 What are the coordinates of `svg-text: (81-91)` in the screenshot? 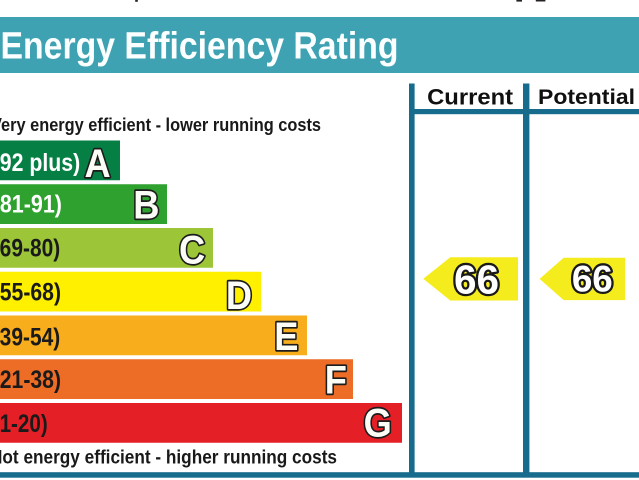 It's located at (31, 205).